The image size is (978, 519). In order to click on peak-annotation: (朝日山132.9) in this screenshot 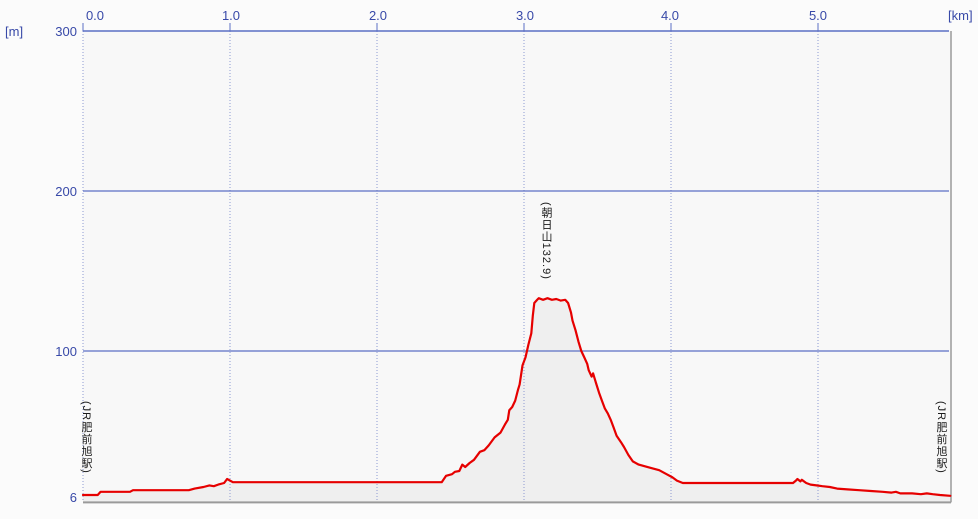, I will do `click(546, 241)`.